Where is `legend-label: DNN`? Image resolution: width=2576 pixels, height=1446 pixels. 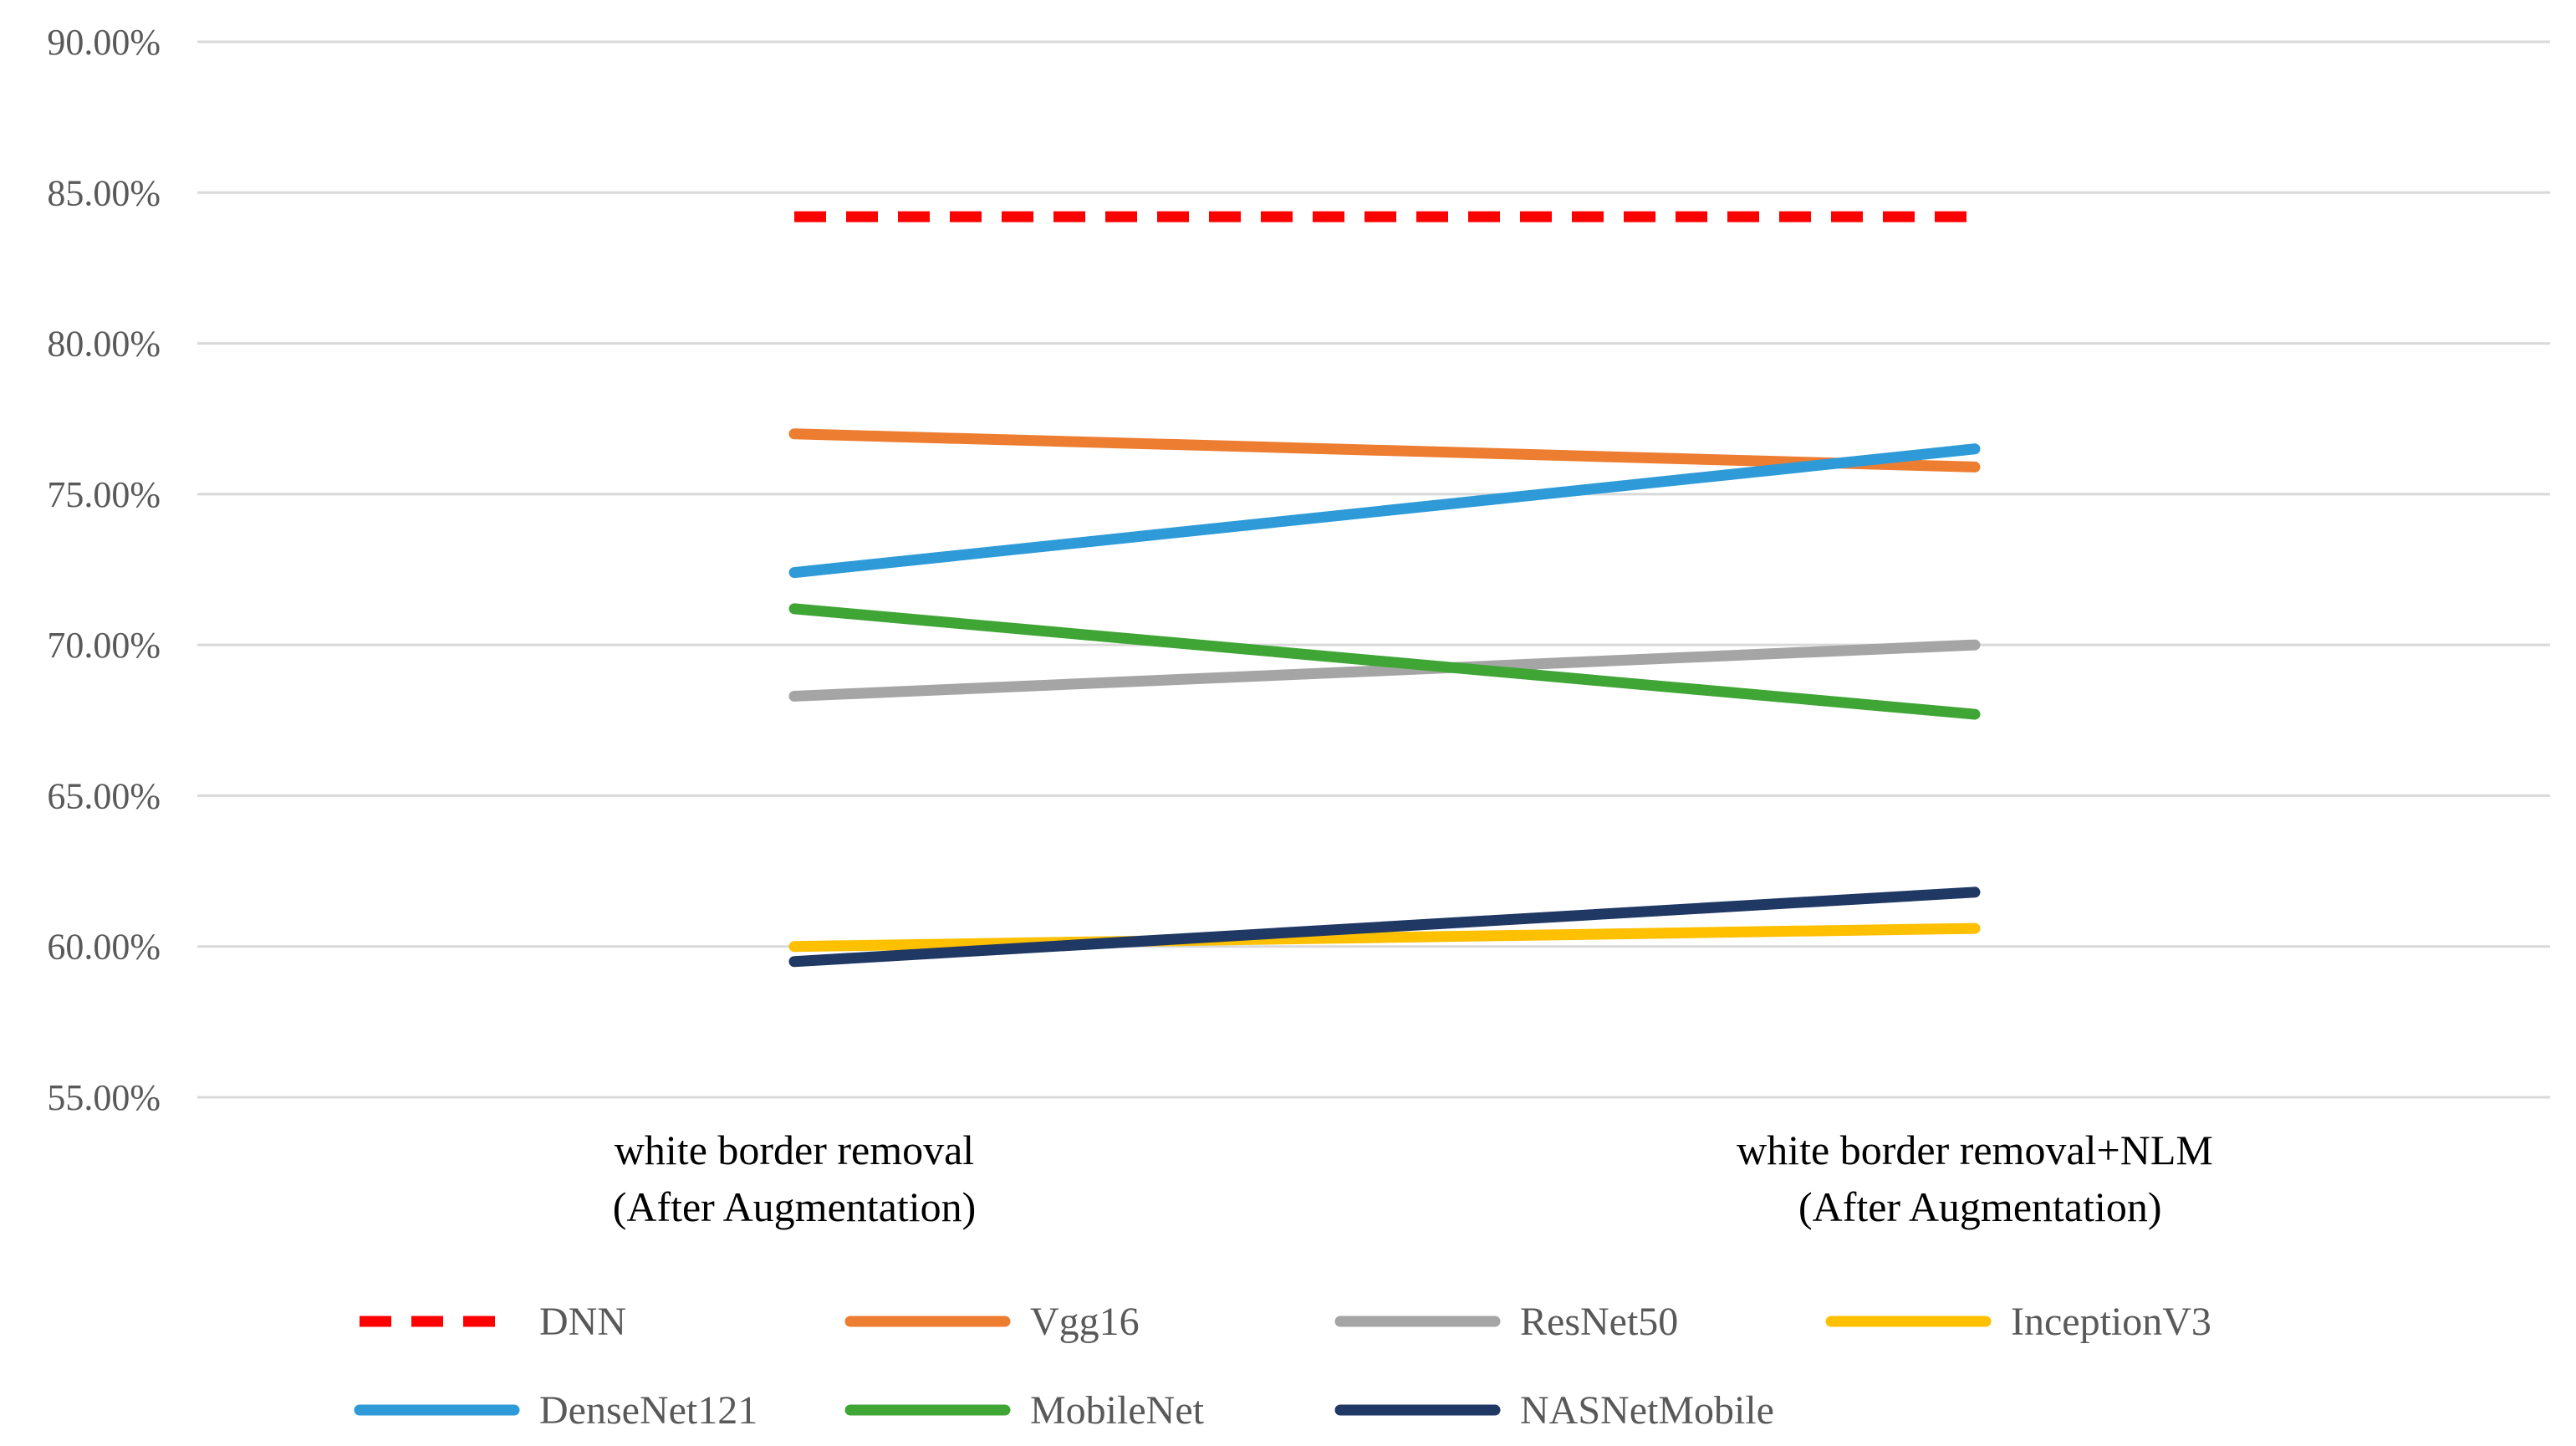
legend-label: DNN is located at coordinates (583, 1322).